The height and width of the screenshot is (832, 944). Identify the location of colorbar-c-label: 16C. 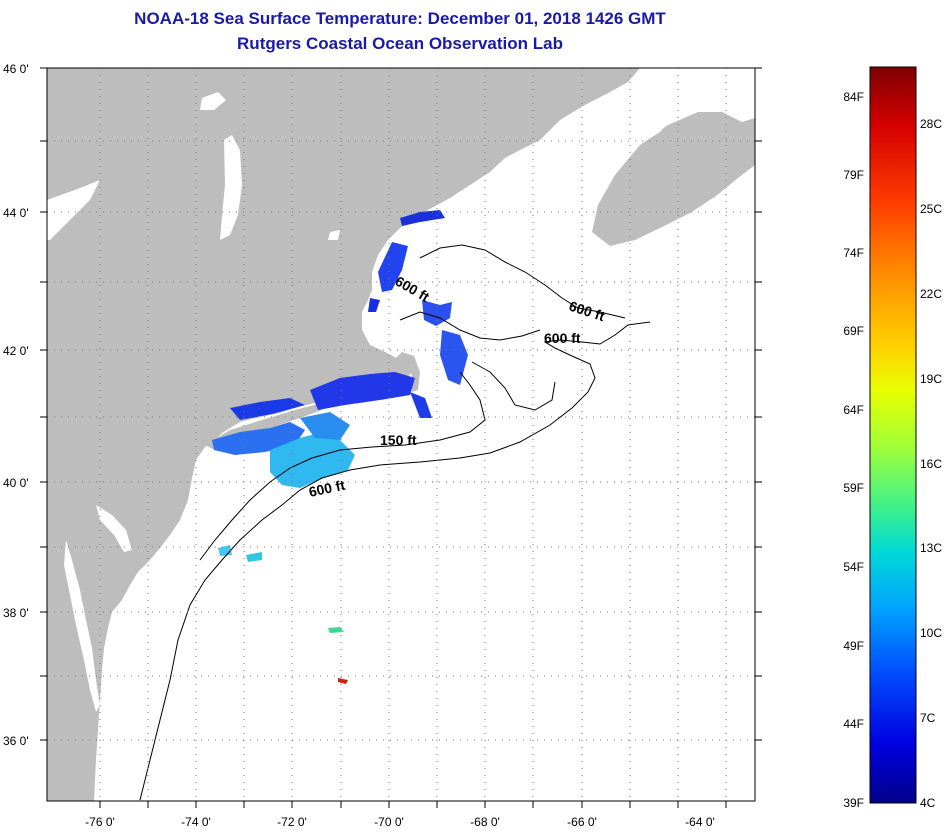
(931, 464).